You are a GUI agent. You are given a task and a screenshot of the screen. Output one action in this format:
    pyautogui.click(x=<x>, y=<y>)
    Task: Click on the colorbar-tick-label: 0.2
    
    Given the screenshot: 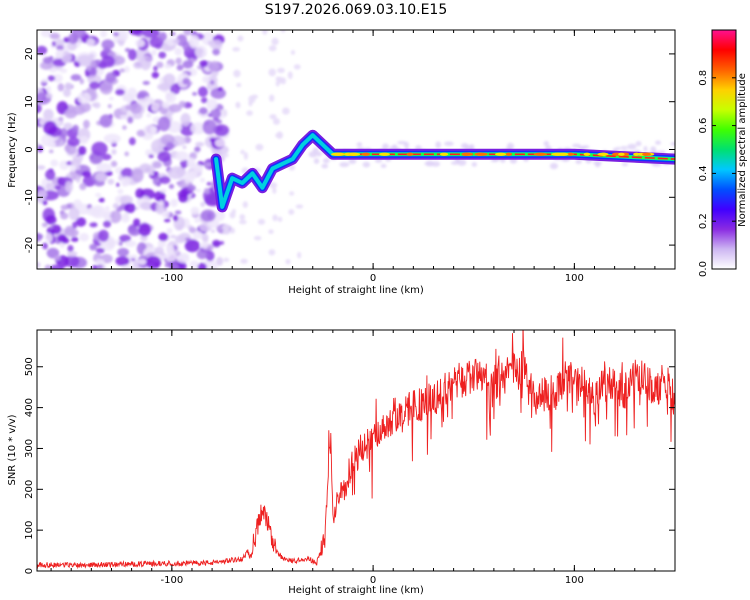 What is the action you would take?
    pyautogui.click(x=703, y=221)
    